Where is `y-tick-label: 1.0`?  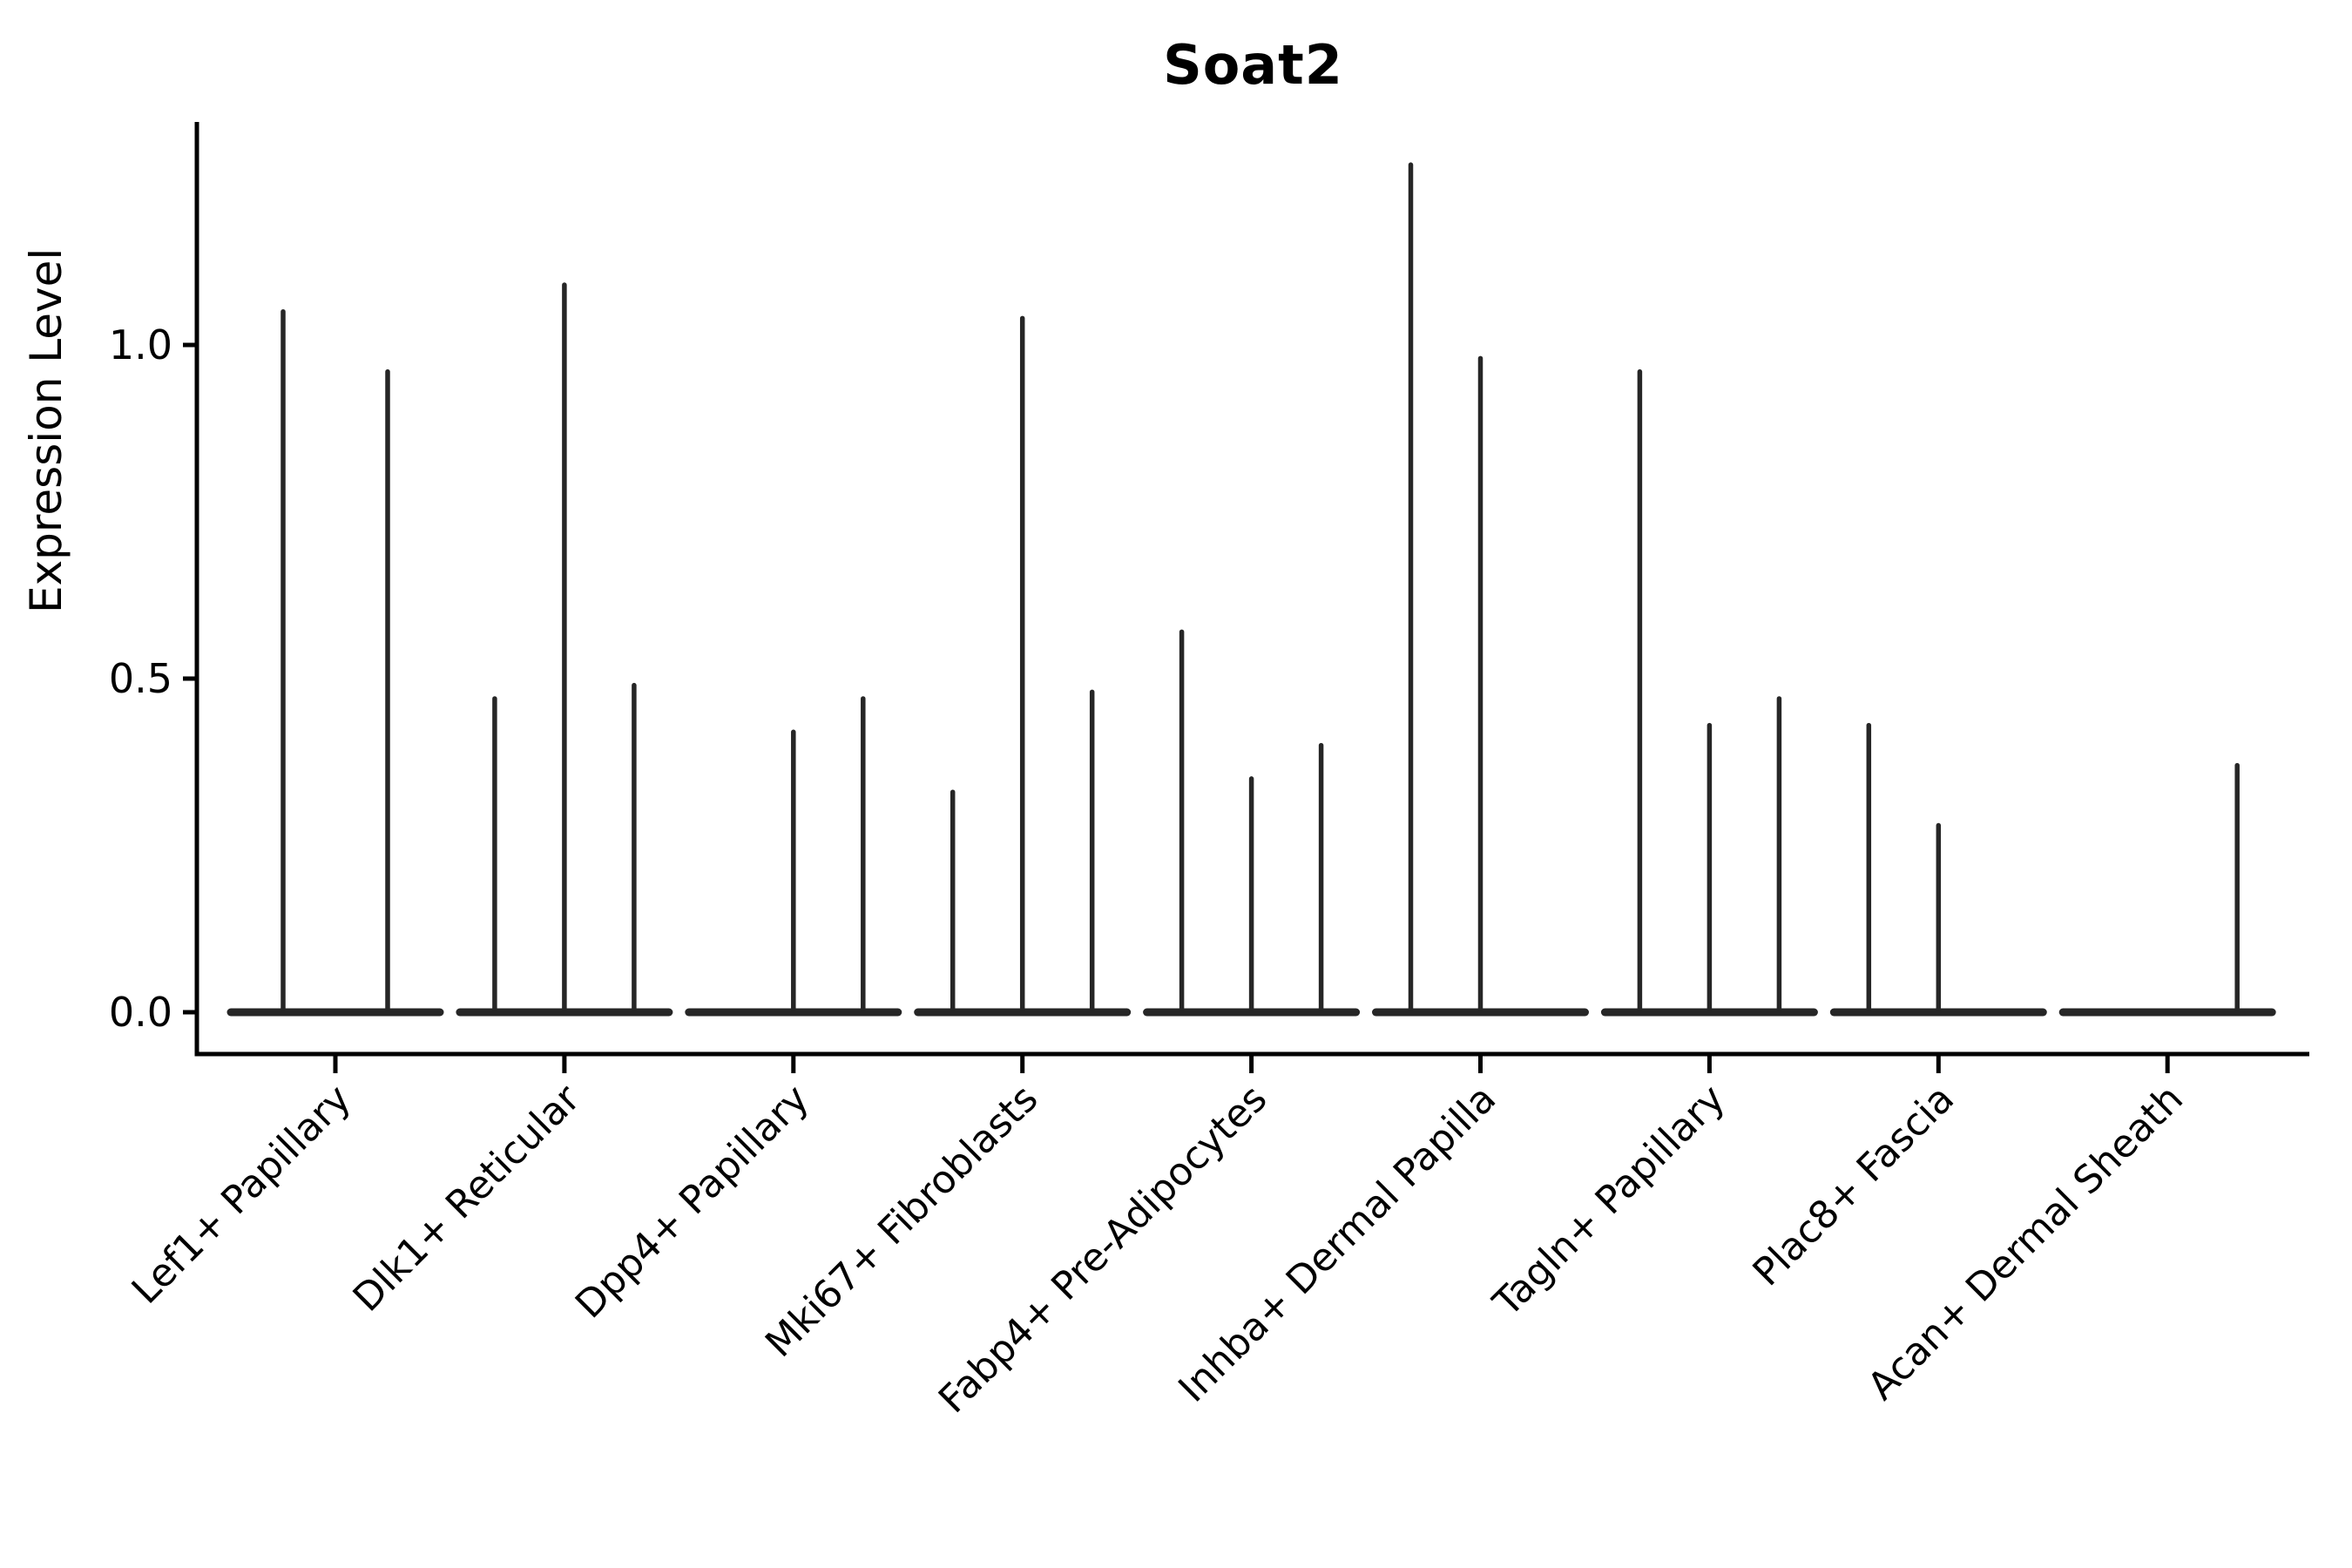
y-tick-label: 1.0 is located at coordinates (140, 344).